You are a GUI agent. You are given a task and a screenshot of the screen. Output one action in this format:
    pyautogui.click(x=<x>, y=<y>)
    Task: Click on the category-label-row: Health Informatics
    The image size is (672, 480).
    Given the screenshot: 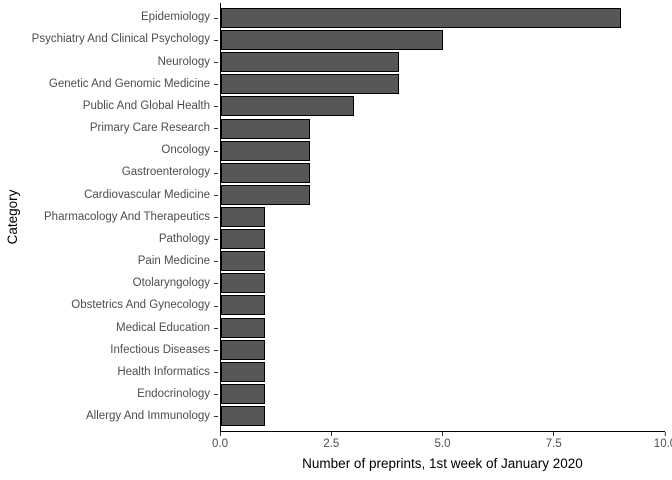 What is the action you would take?
    pyautogui.click(x=110, y=373)
    